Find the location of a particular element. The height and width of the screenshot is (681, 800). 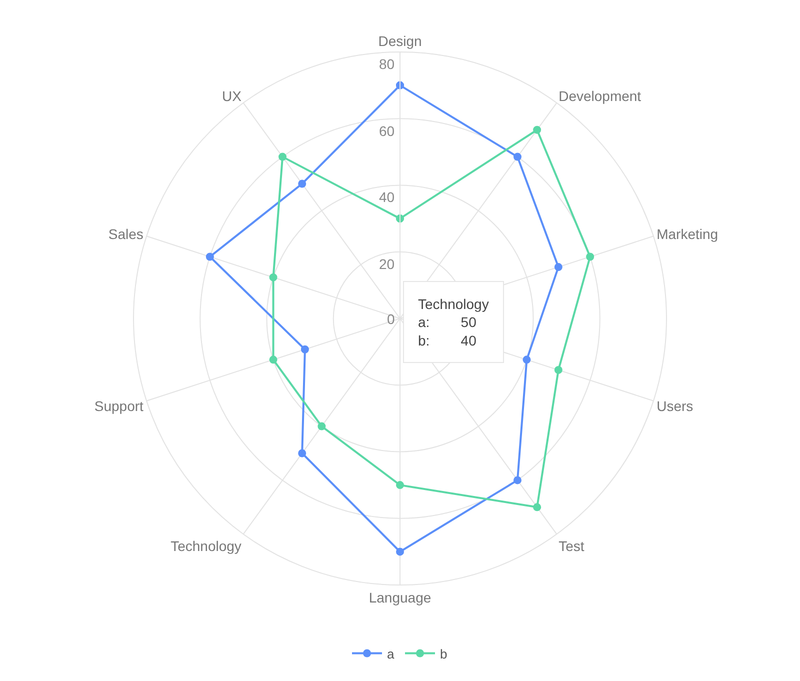

text: b: 40 is located at coordinates (447, 340).